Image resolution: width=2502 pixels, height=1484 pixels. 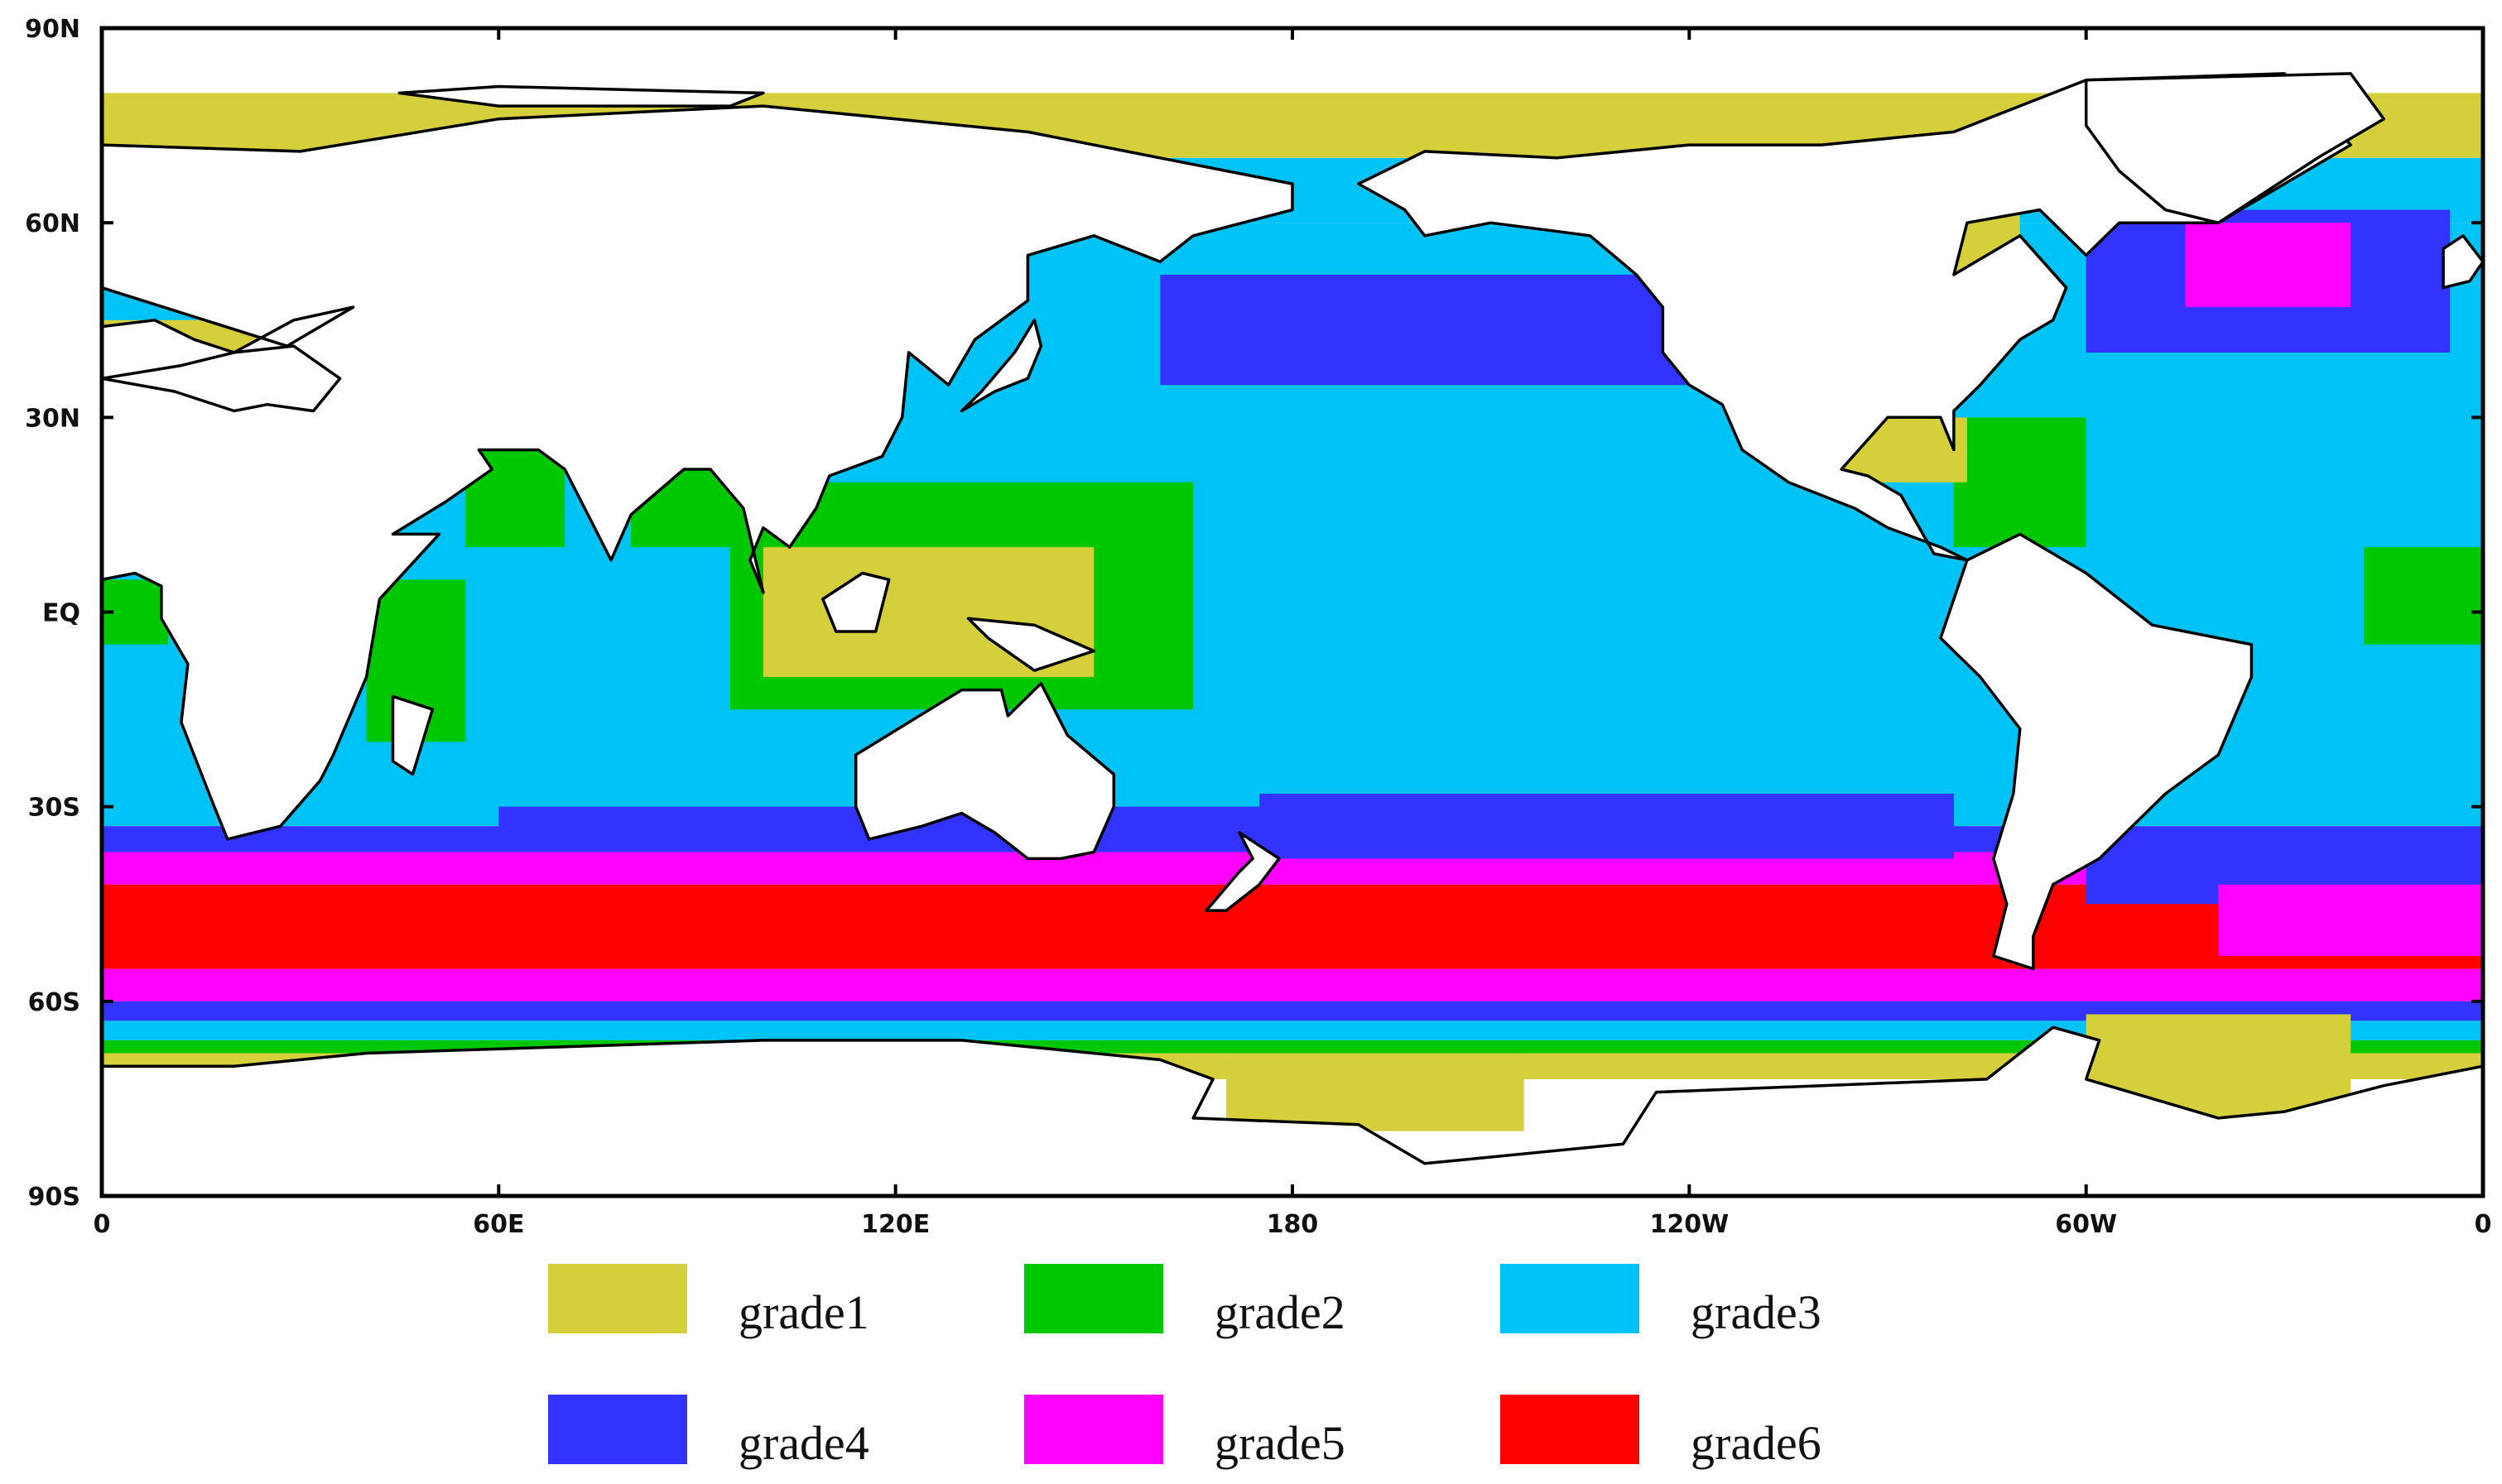 What do you see at coordinates (581, 96) in the screenshot?
I see `arctic-islands-land` at bounding box center [581, 96].